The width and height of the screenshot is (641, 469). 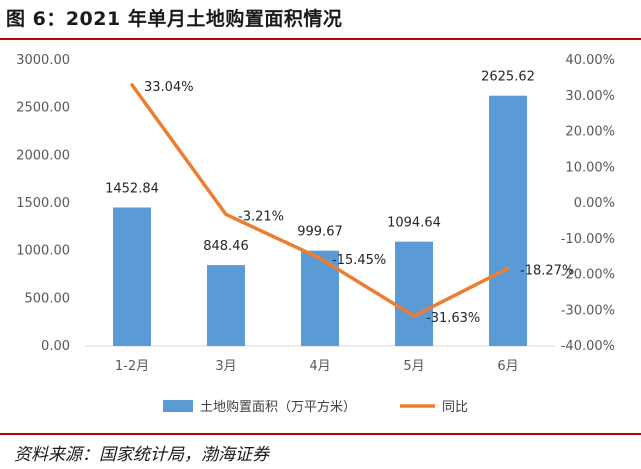 What do you see at coordinates (588, 275) in the screenshot?
I see `y-right-tick-label: -20.00%` at bounding box center [588, 275].